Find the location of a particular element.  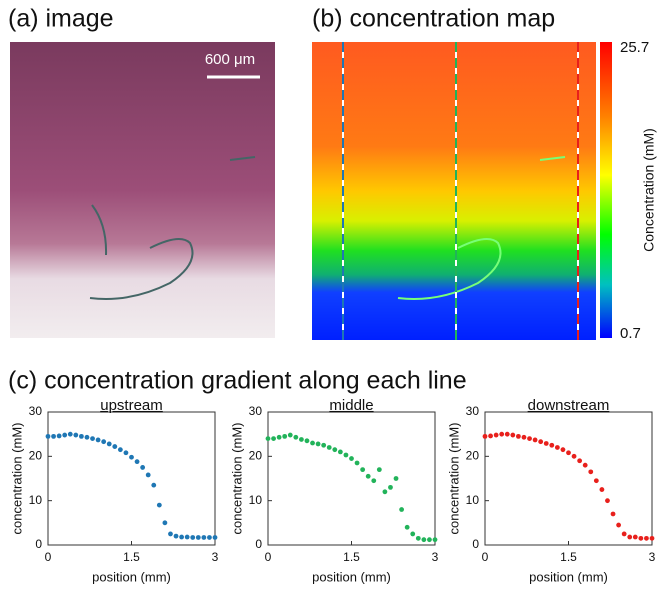

map-features is located at coordinates (481, 228).